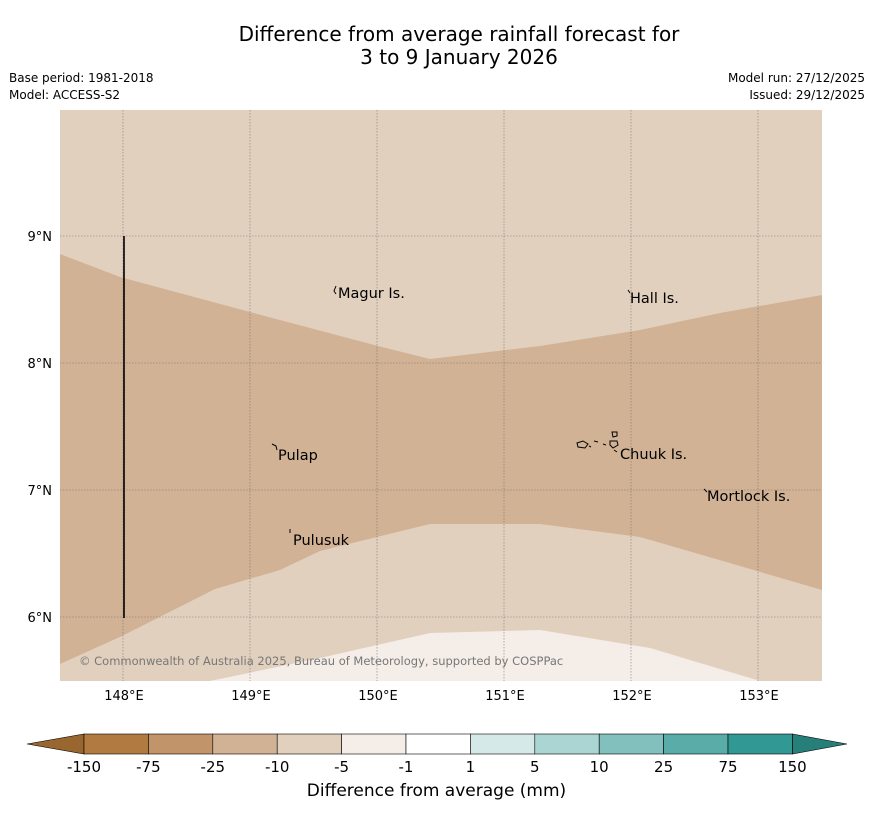 The image size is (873, 816). Describe the element at coordinates (599, 767) in the screenshot. I see `colorbar-tick-label: 10` at that location.